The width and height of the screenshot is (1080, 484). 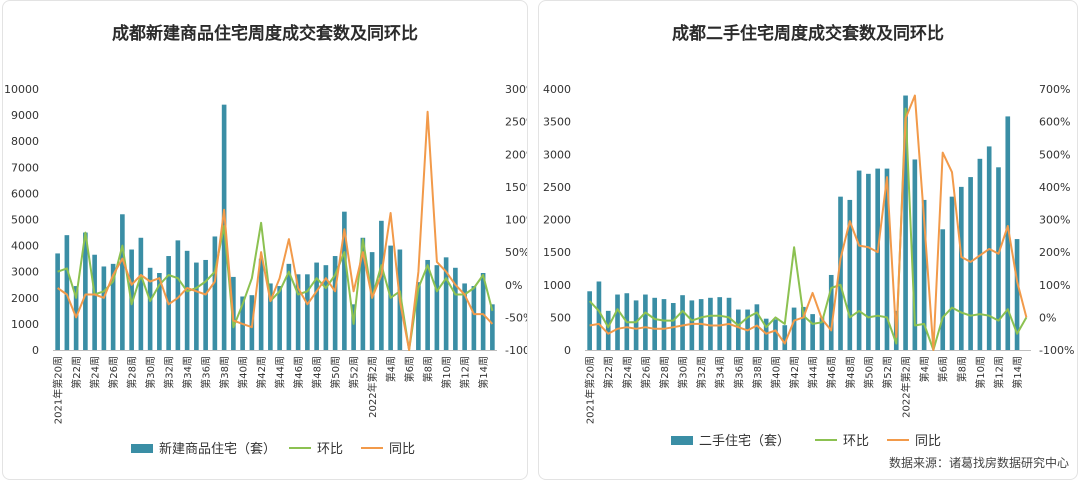 I want to click on y-left-tick-label: 10000, so click(x=21, y=89).